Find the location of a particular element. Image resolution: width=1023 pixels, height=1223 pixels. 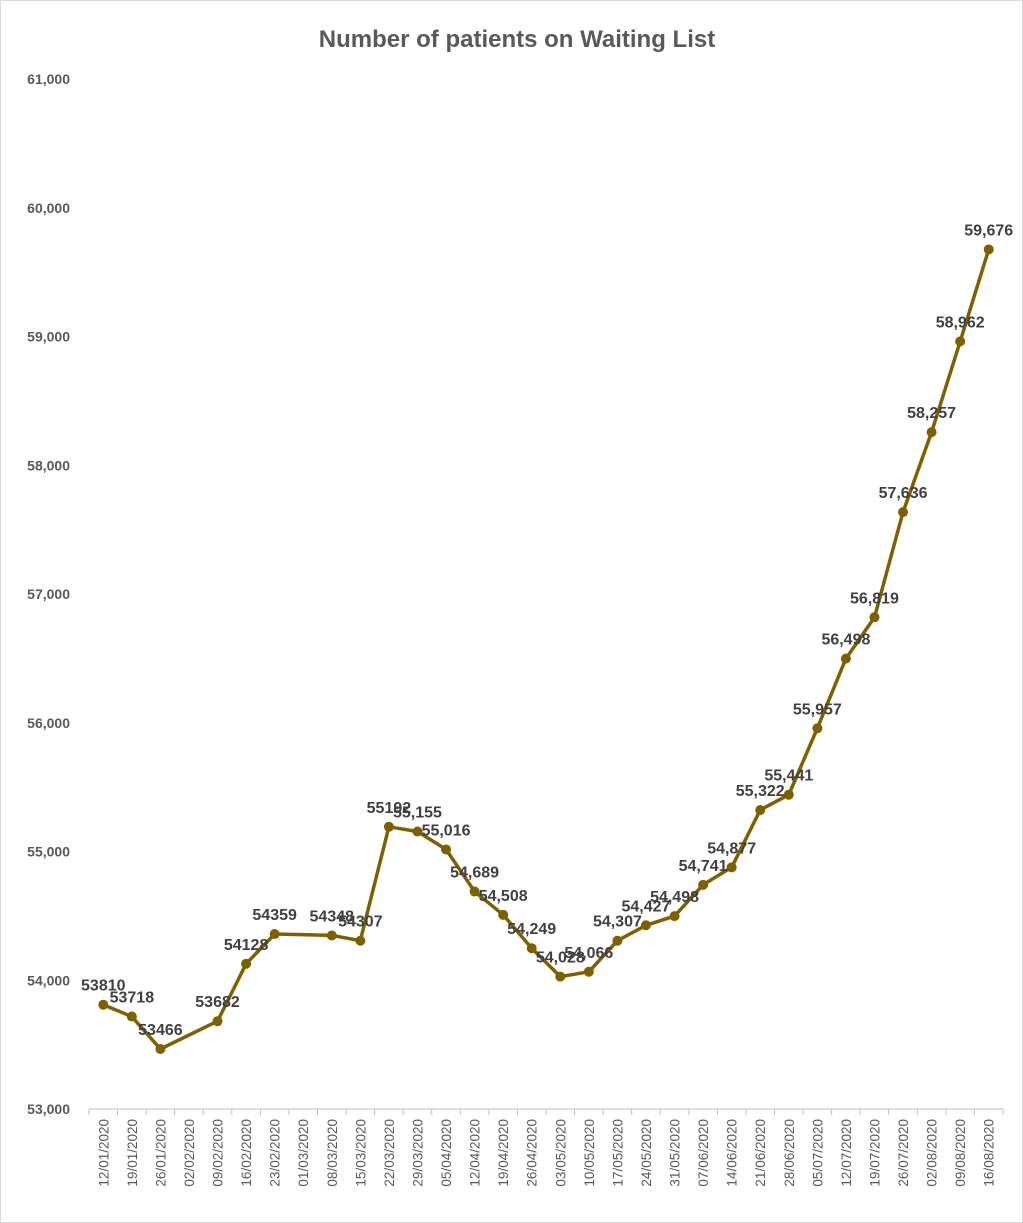

data-label: 54128 is located at coordinates (246, 945).